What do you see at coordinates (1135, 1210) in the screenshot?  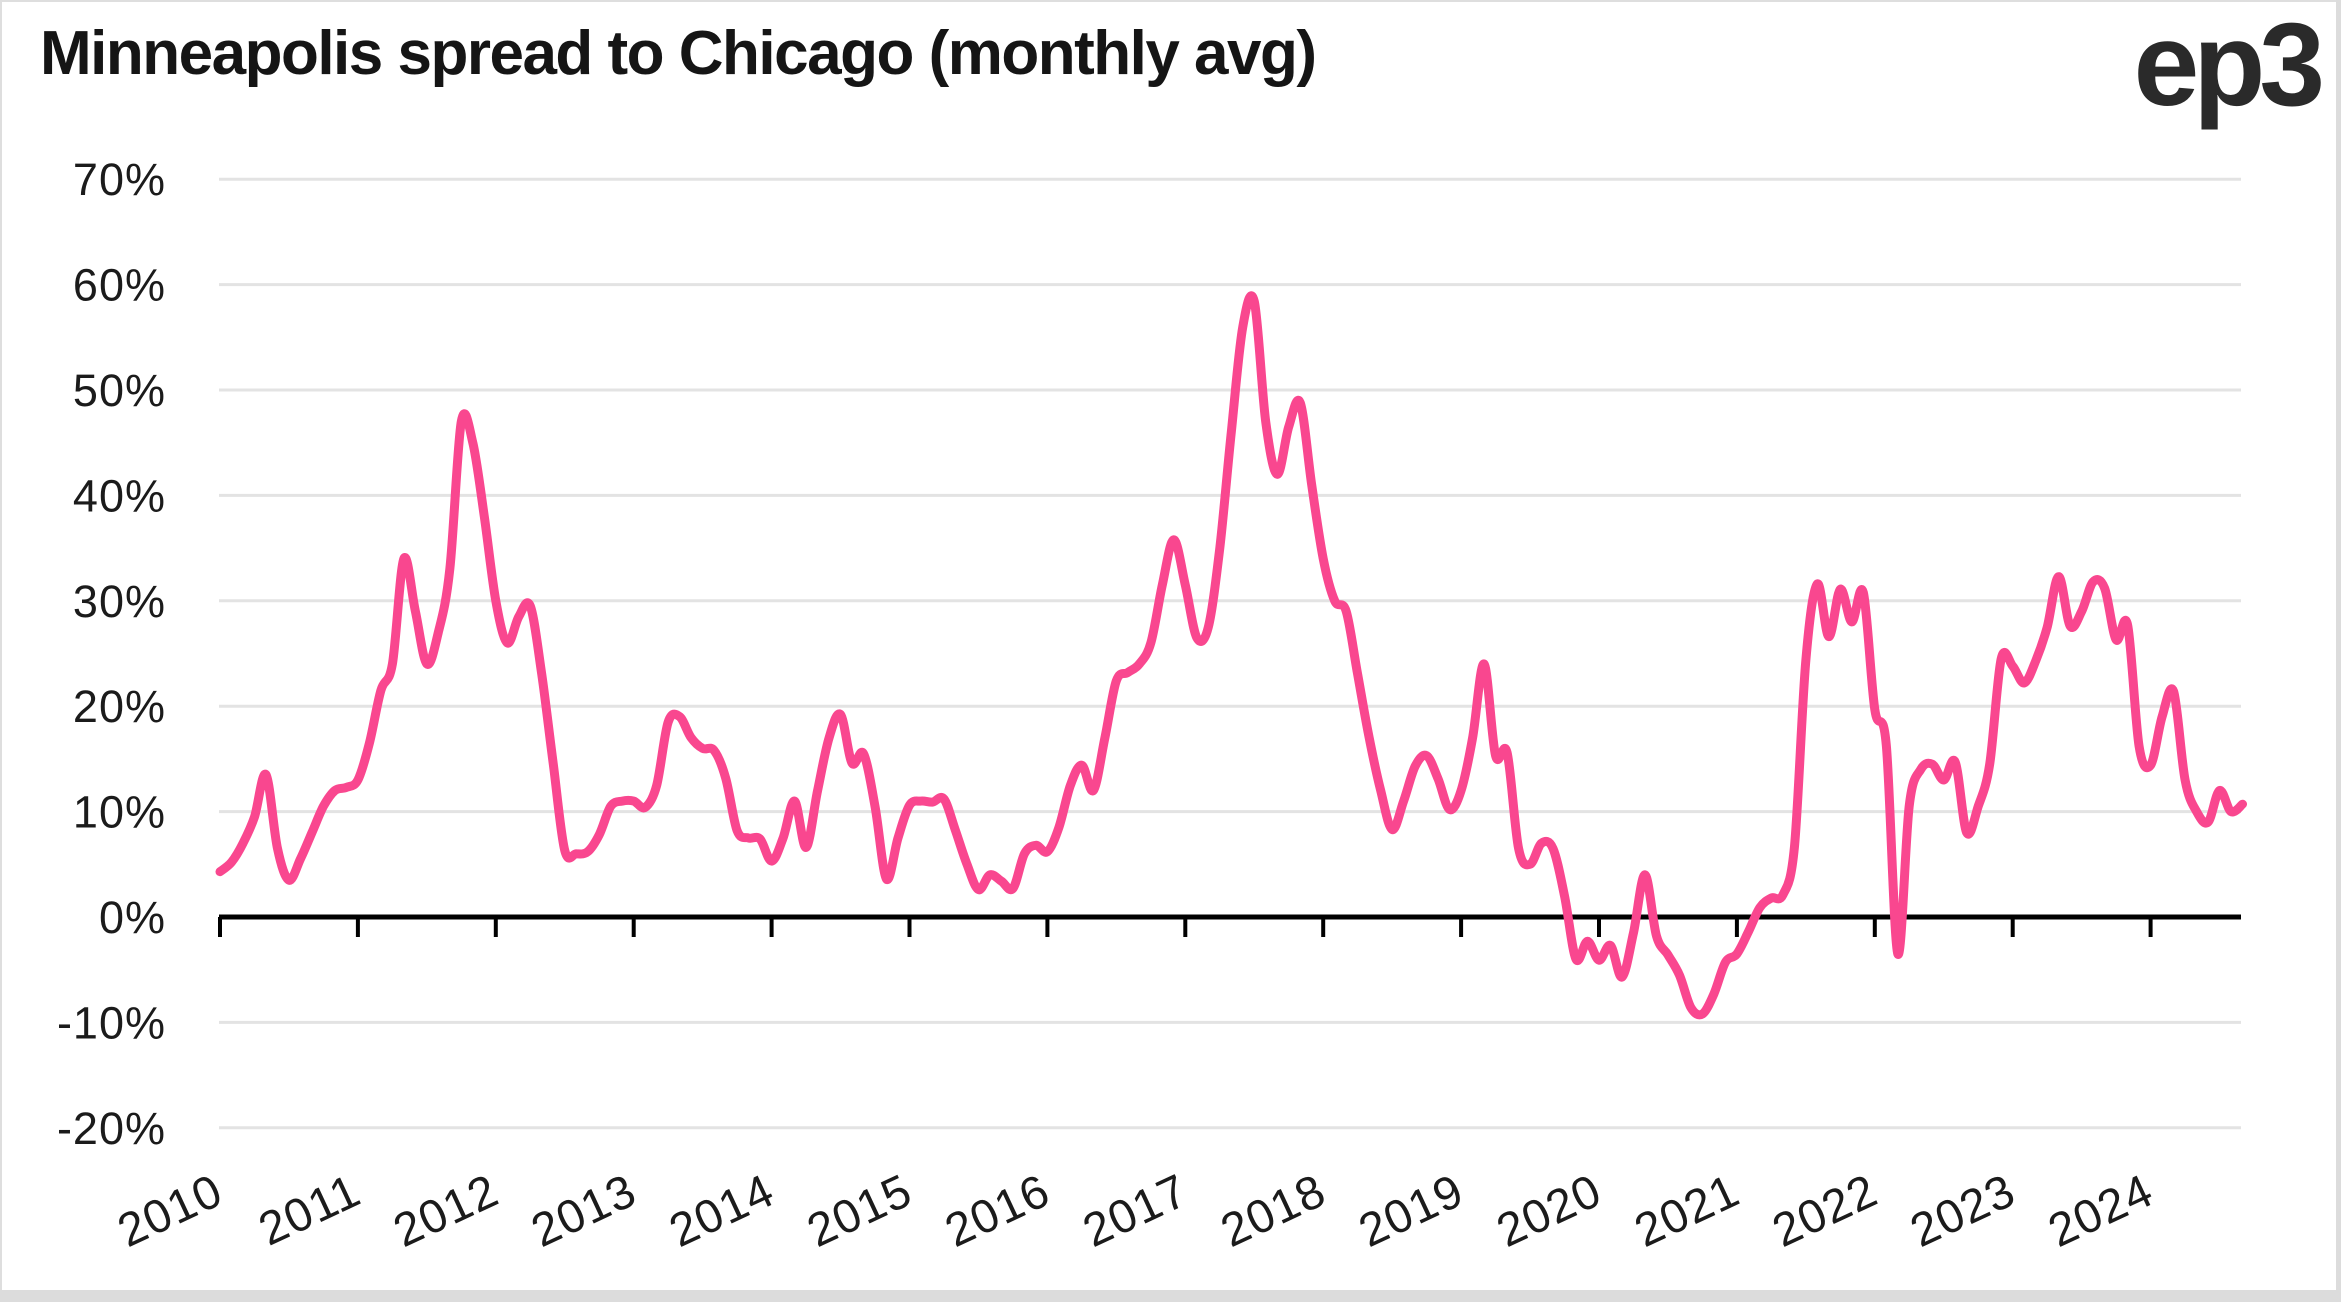 I see `x-axis-label-2017: 2017` at bounding box center [1135, 1210].